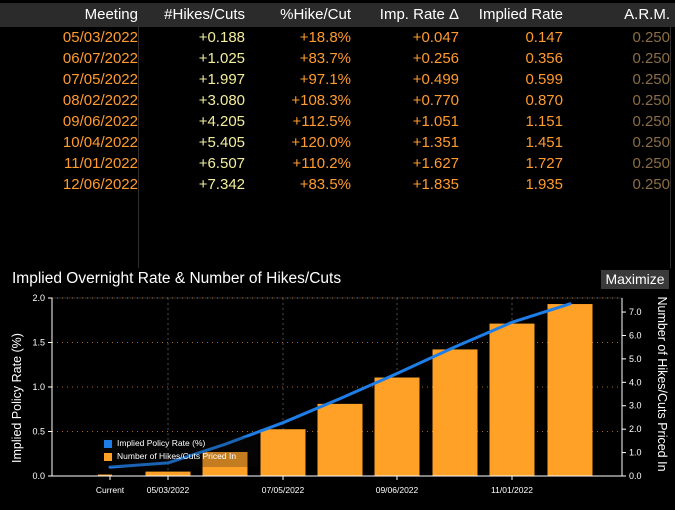  What do you see at coordinates (397, 490) in the screenshot?
I see `x-tick-label: 09/06/2022` at bounding box center [397, 490].